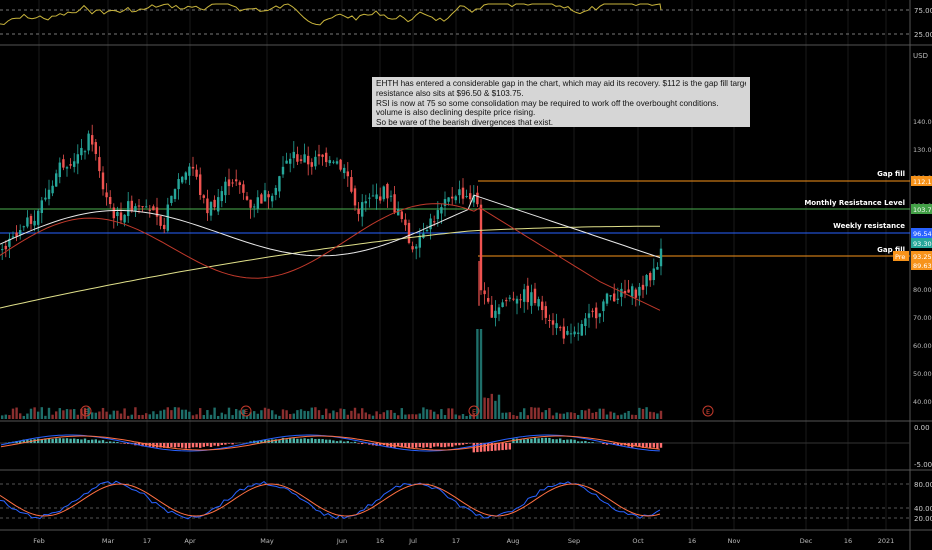 Image resolution: width=932 pixels, height=550 pixels. I want to click on x-axis-label: Dec, so click(806, 541).